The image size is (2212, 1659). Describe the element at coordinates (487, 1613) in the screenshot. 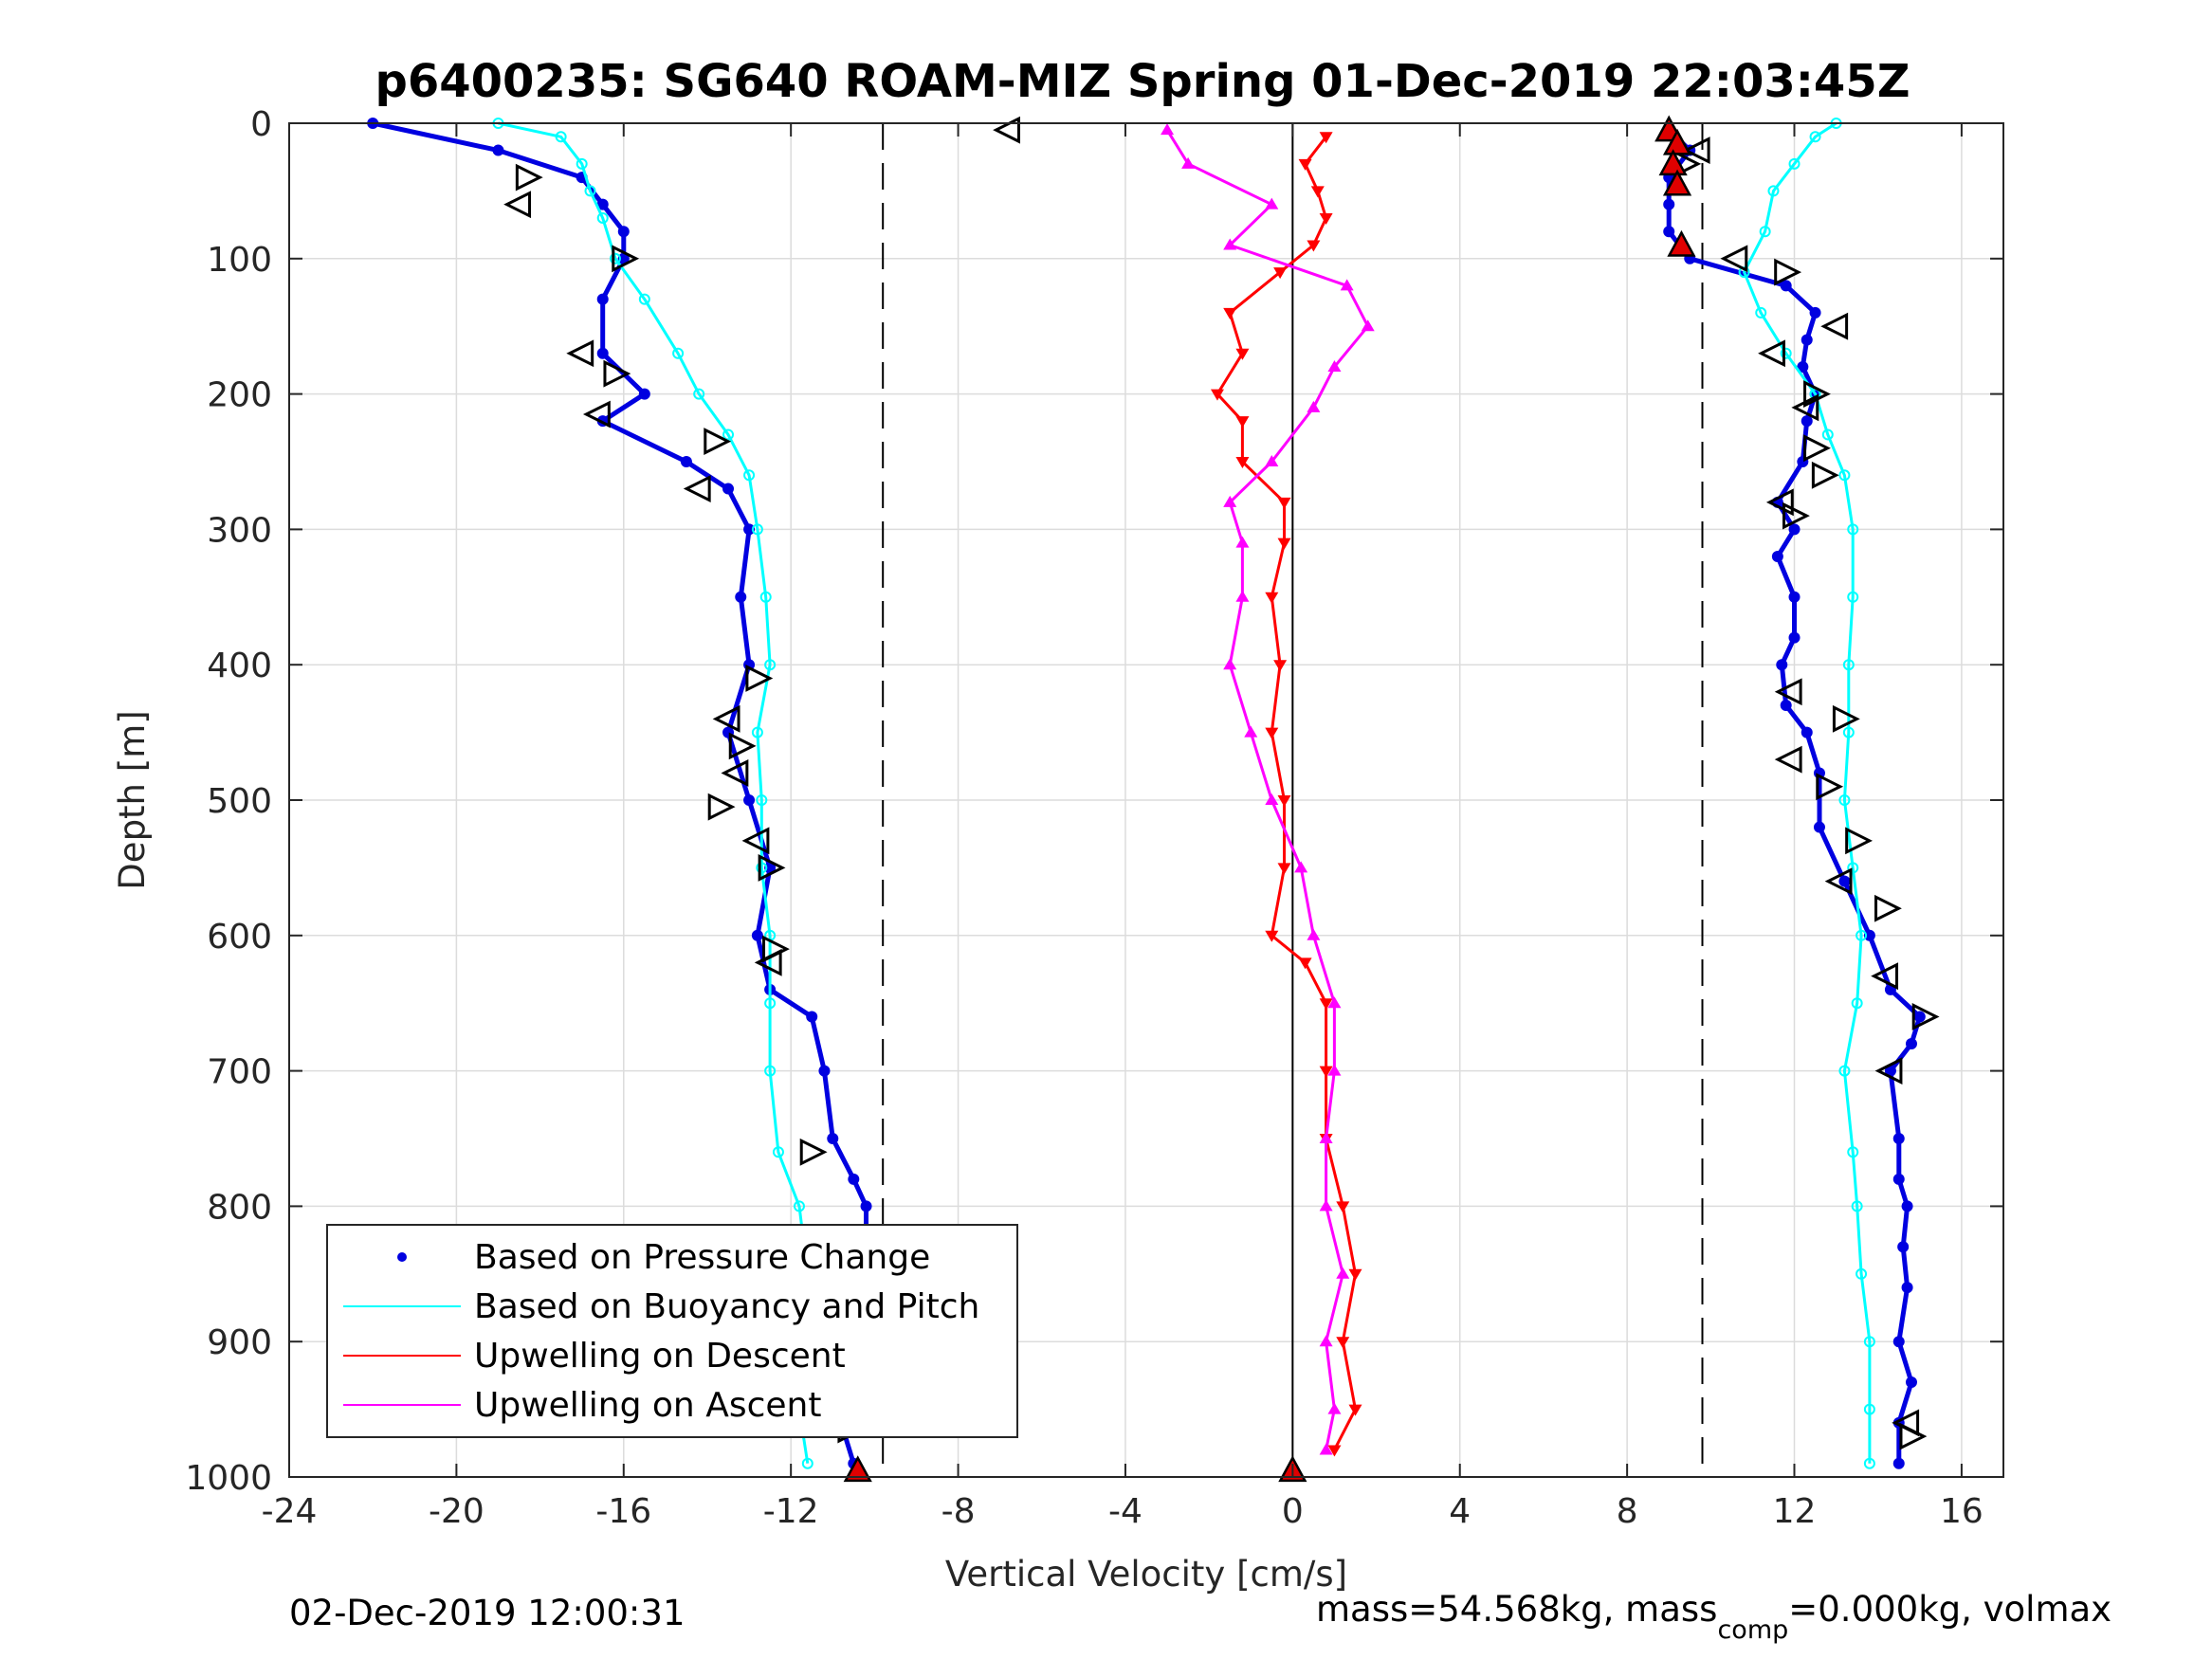

I see `footer-timestamp: 02-Dec-2019 12:00:31` at that location.